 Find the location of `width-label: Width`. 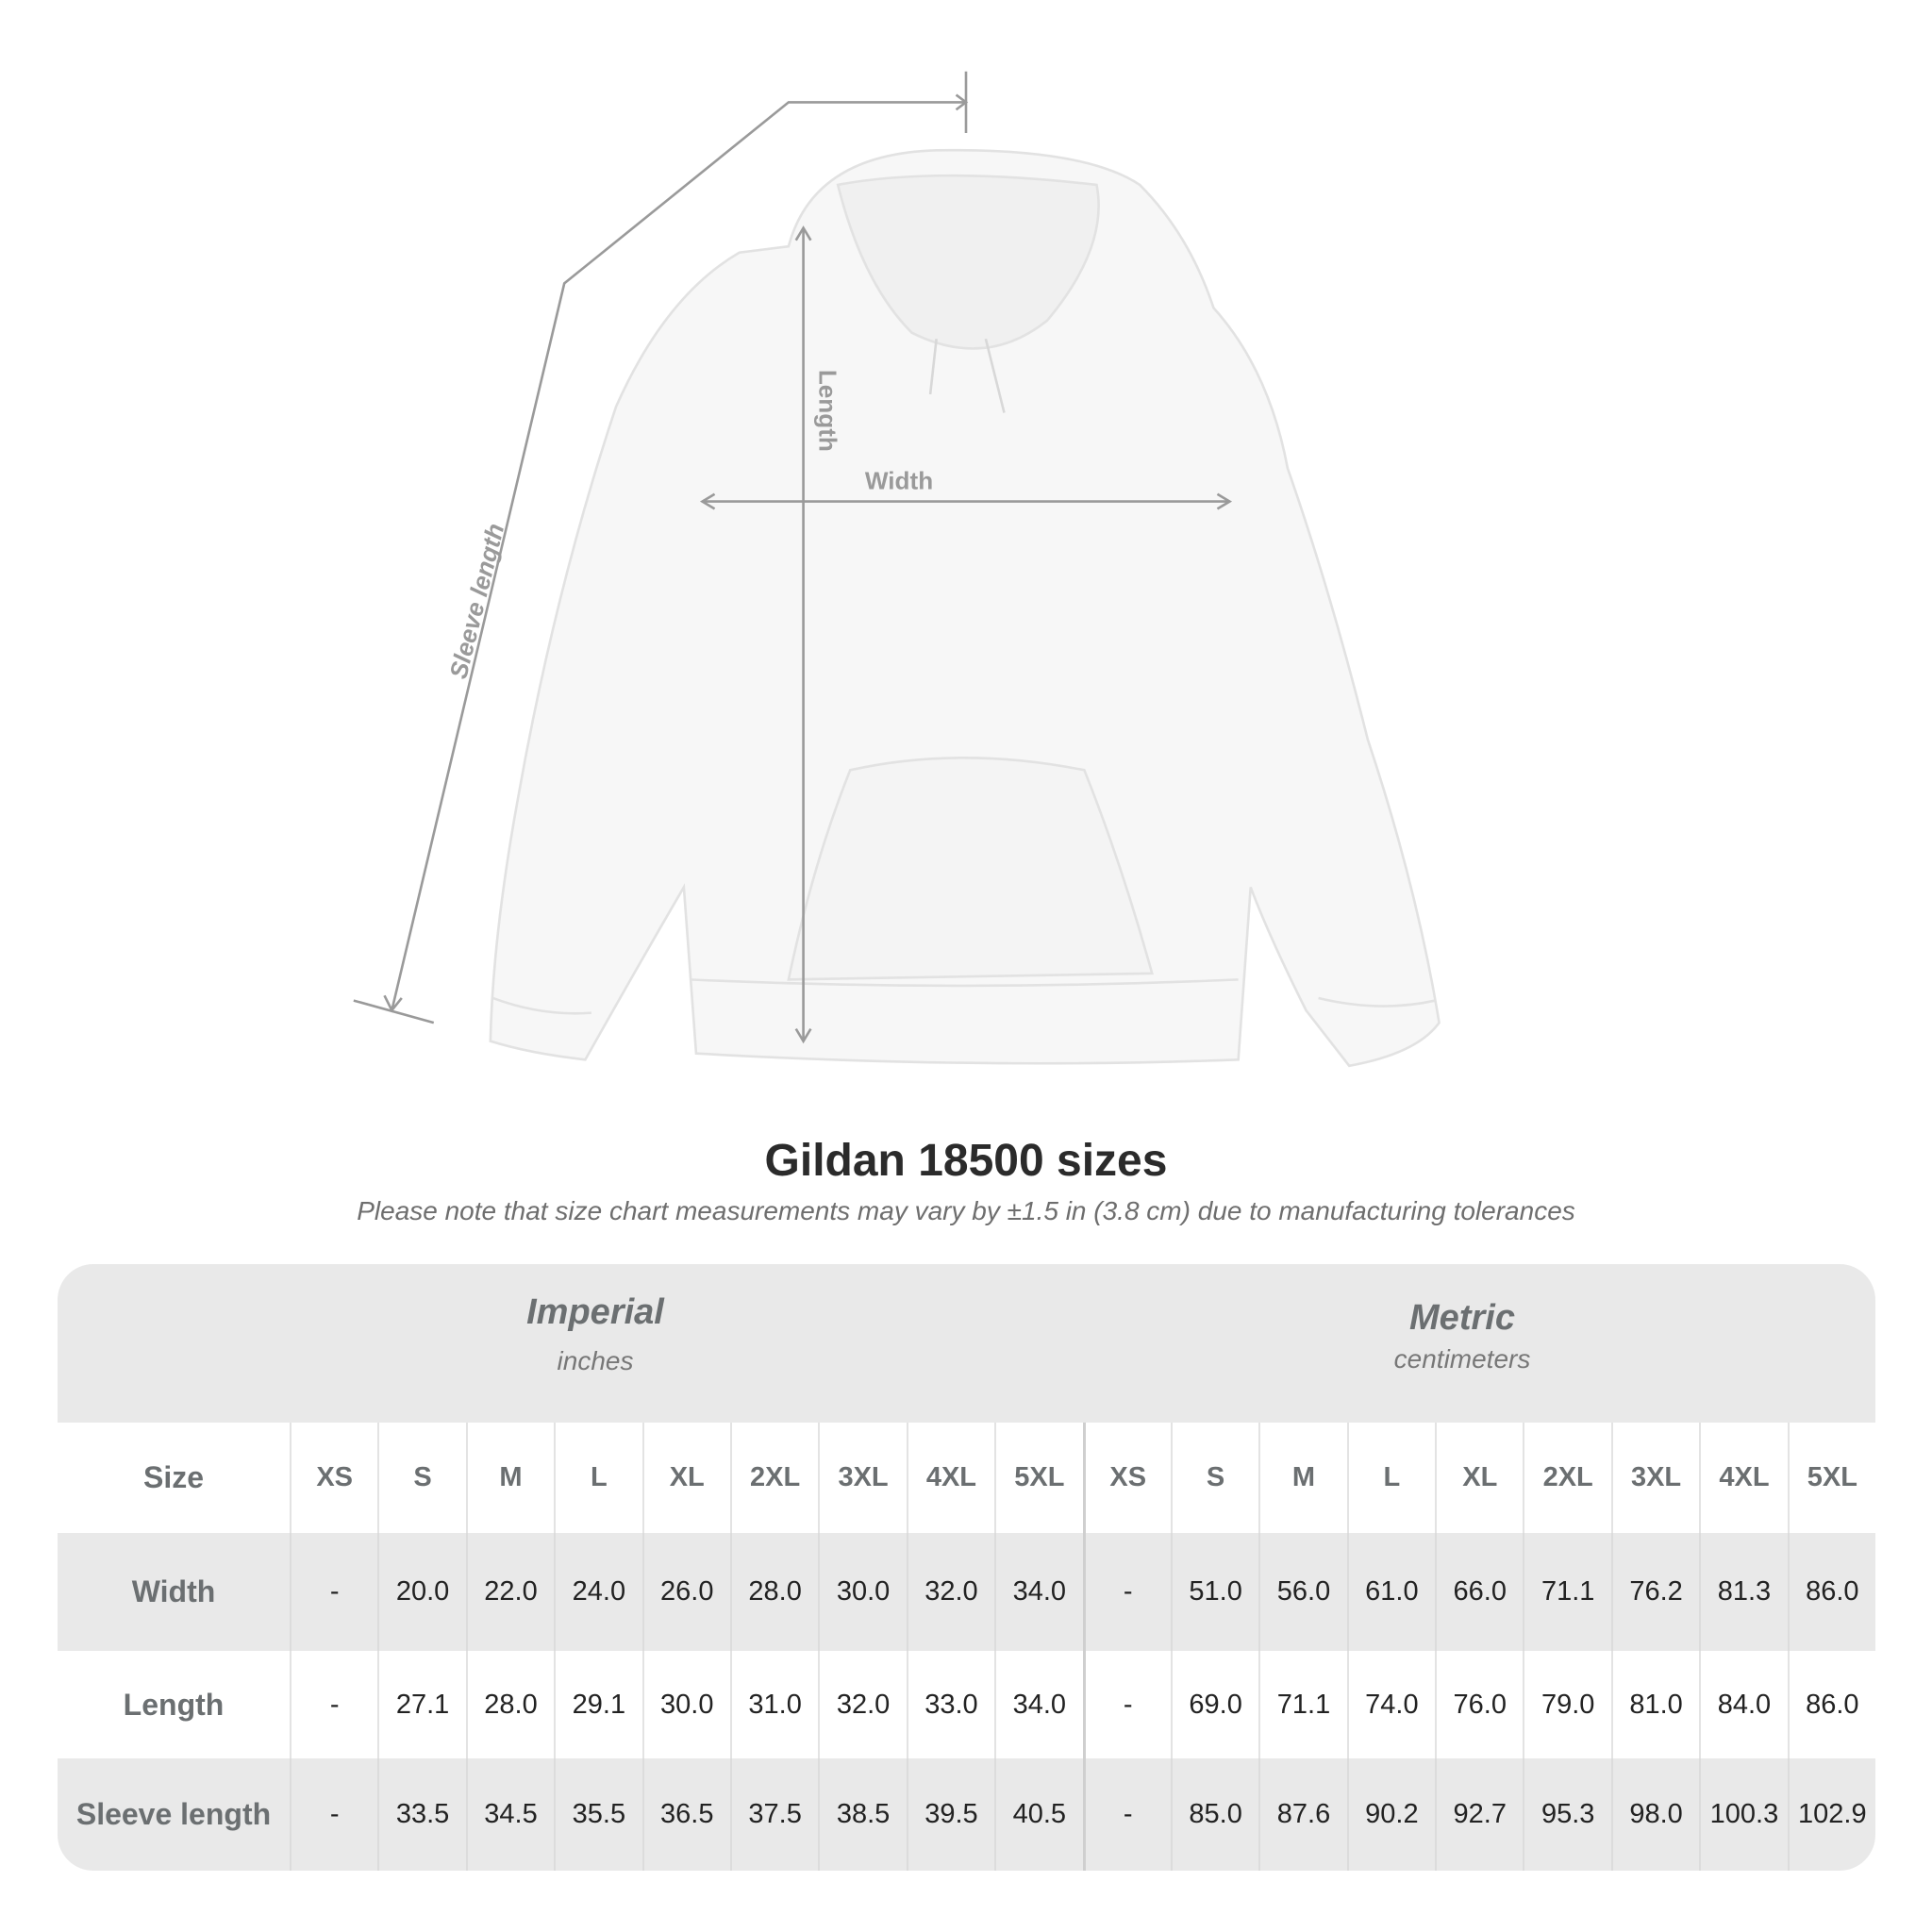

width-label: Width is located at coordinates (899, 481).